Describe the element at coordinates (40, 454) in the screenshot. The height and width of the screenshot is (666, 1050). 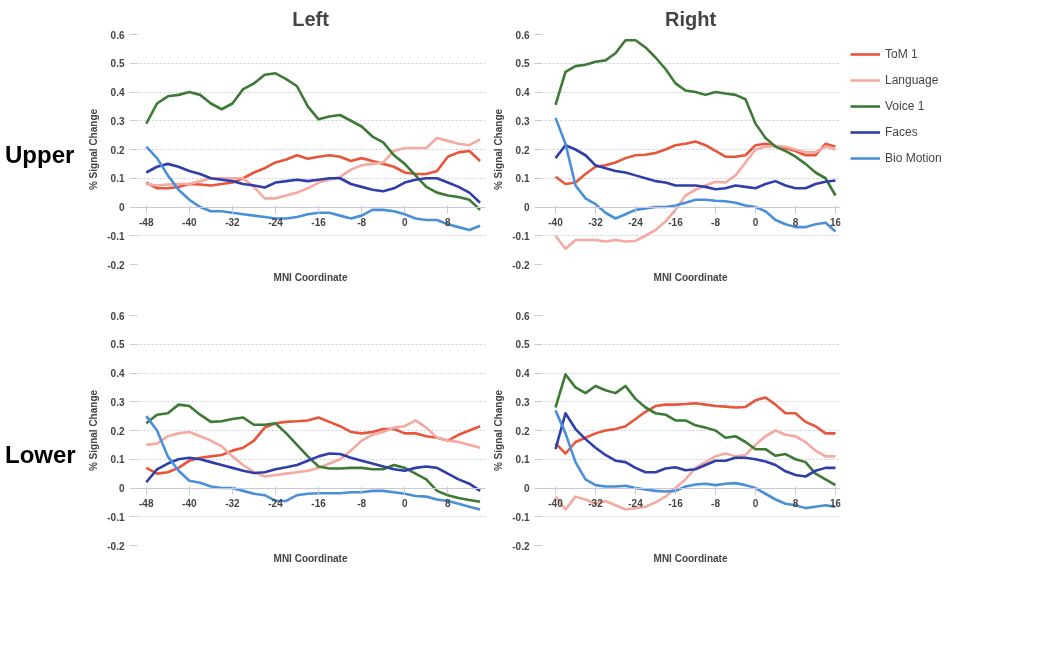
I see `text: Lower` at that location.